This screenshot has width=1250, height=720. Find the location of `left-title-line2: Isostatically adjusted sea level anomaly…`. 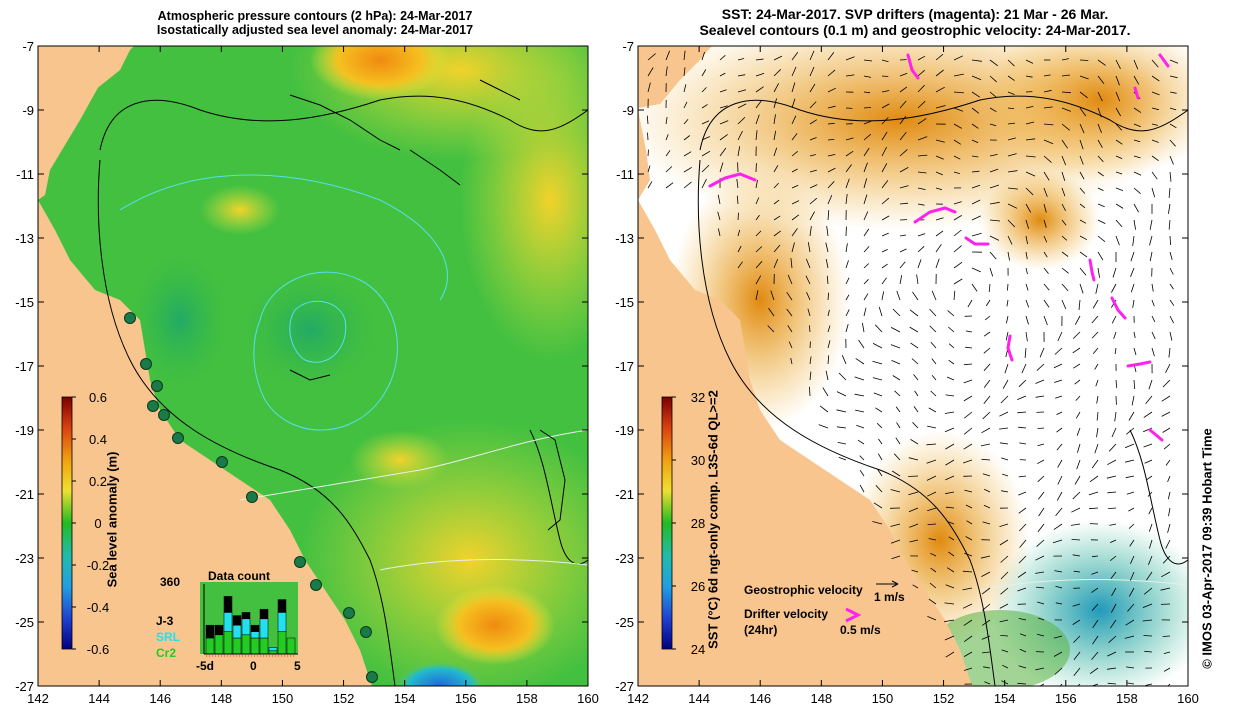

left-title-line2: Isostatically adjusted sea level anomaly… is located at coordinates (315, 30).